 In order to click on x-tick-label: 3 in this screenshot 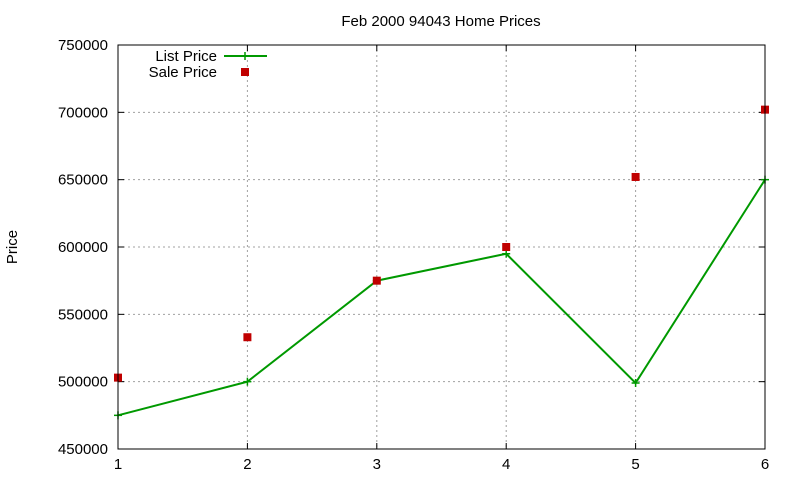, I will do `click(377, 464)`.